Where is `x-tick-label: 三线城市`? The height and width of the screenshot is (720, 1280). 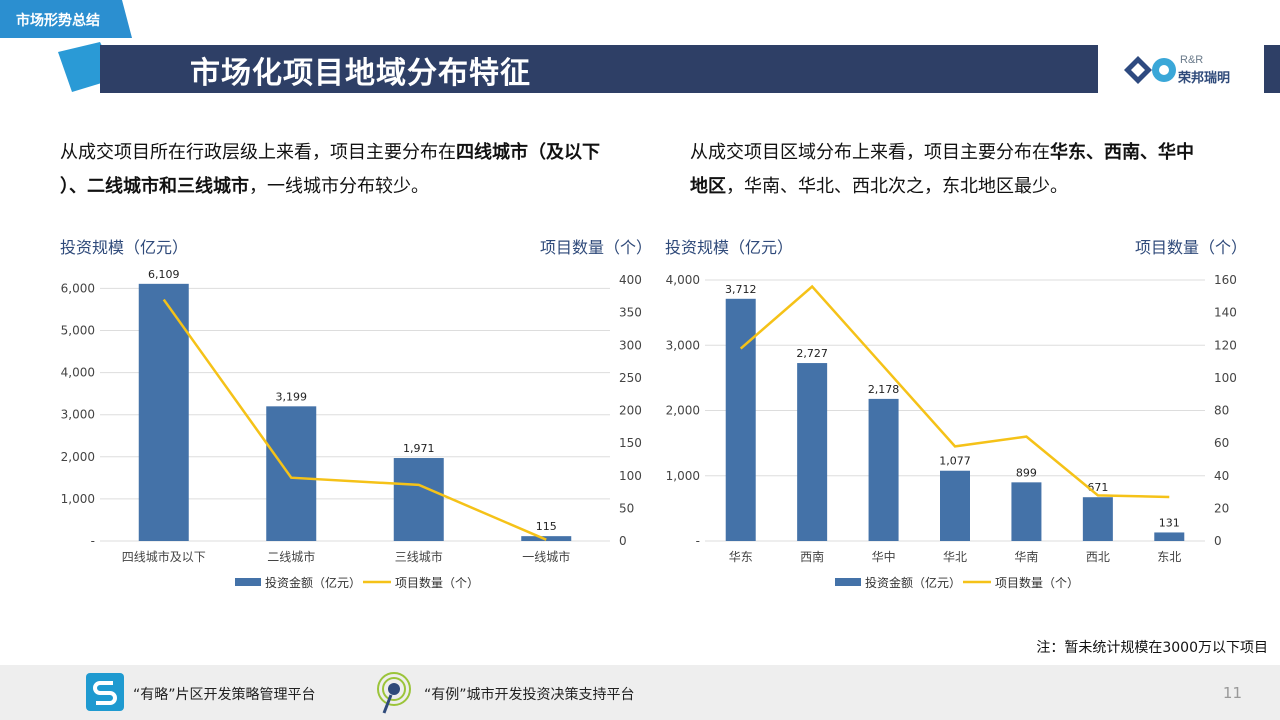
x-tick-label: 三线城市 is located at coordinates (419, 556).